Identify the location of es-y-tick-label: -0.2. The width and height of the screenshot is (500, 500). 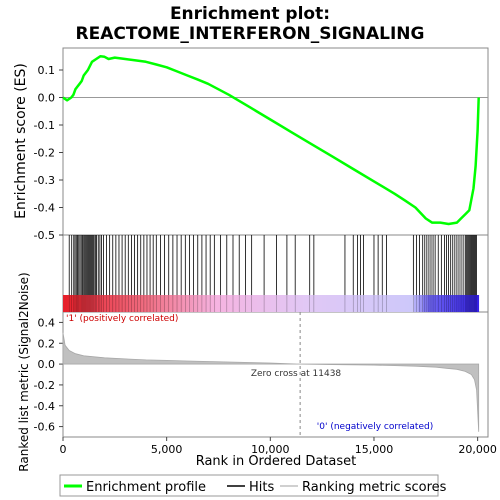
(44, 153).